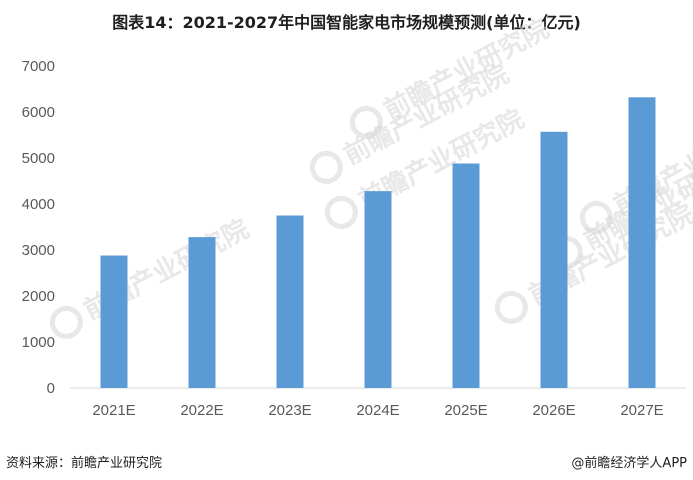 This screenshot has height=480, width=693. What do you see at coordinates (38, 296) in the screenshot?
I see `y-tick-label: 2000` at bounding box center [38, 296].